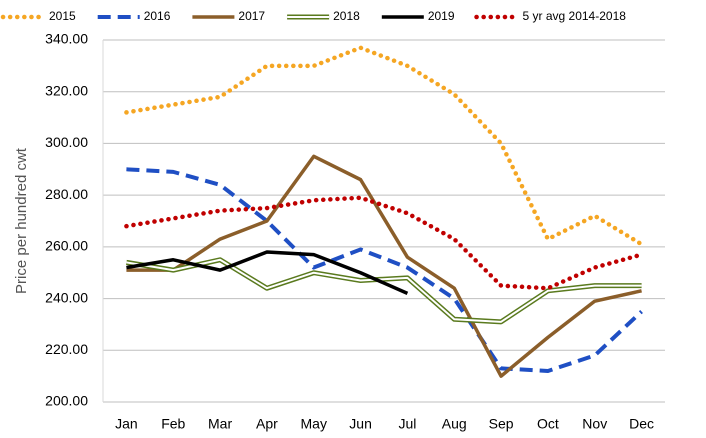 The height and width of the screenshot is (438, 706). Describe the element at coordinates (66, 246) in the screenshot. I see `y-tick-label: 260.00` at that location.